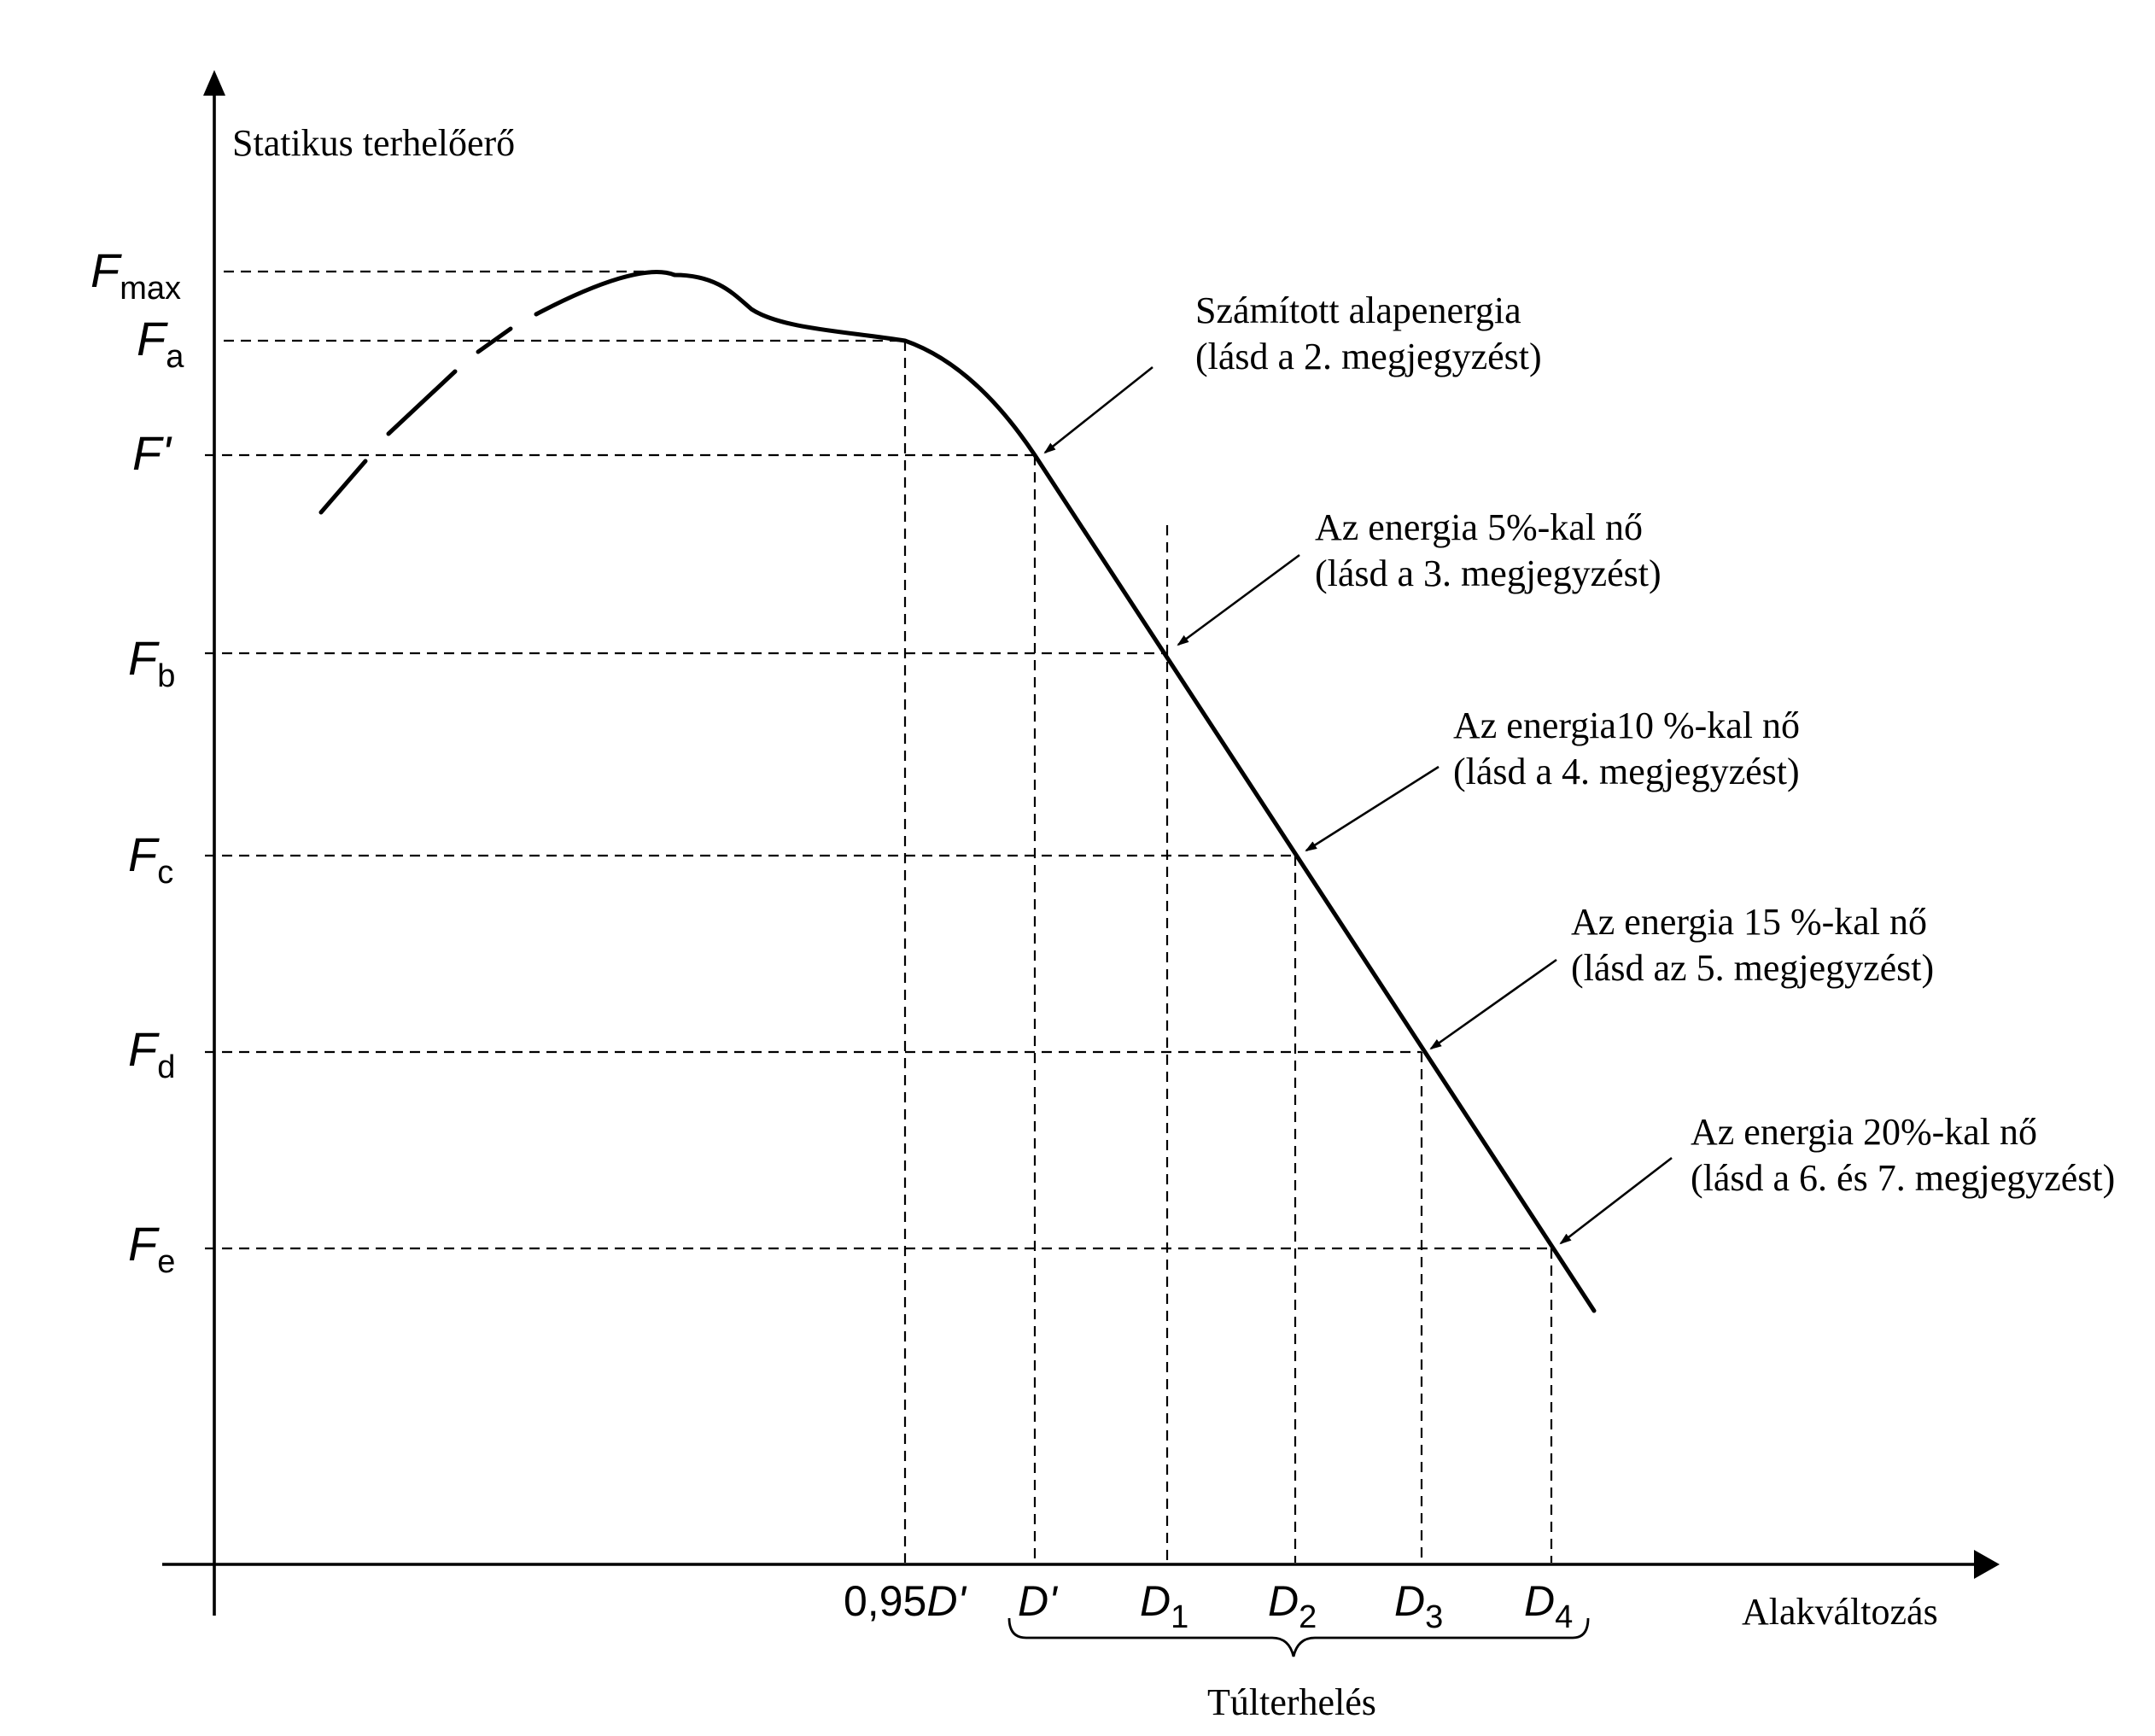 The height and width of the screenshot is (1736, 2155). I want to click on label-fd: Fd, so click(152, 1053).